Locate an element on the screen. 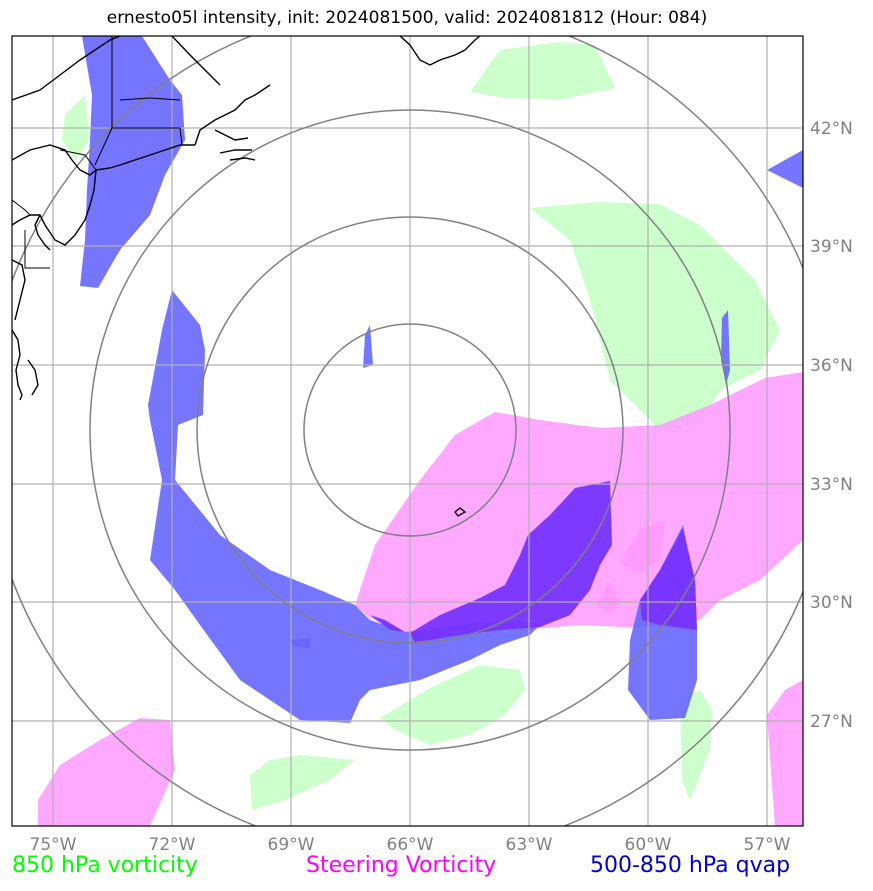 This screenshot has height=891, width=873. lon-tick-label: 63°W is located at coordinates (529, 845).